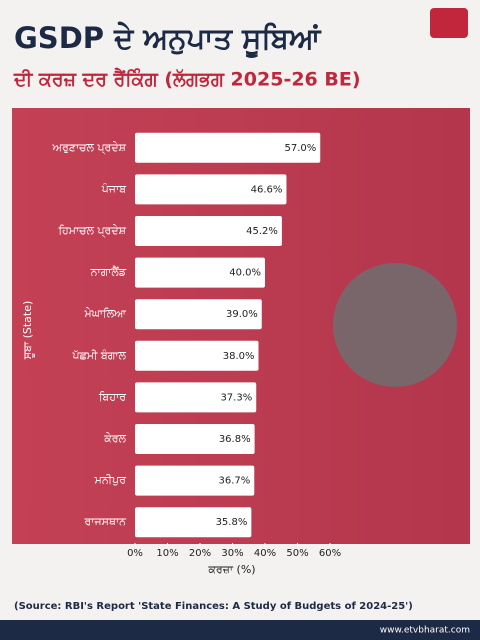  I want to click on footer-website: www.etvbharat.com, so click(425, 631).